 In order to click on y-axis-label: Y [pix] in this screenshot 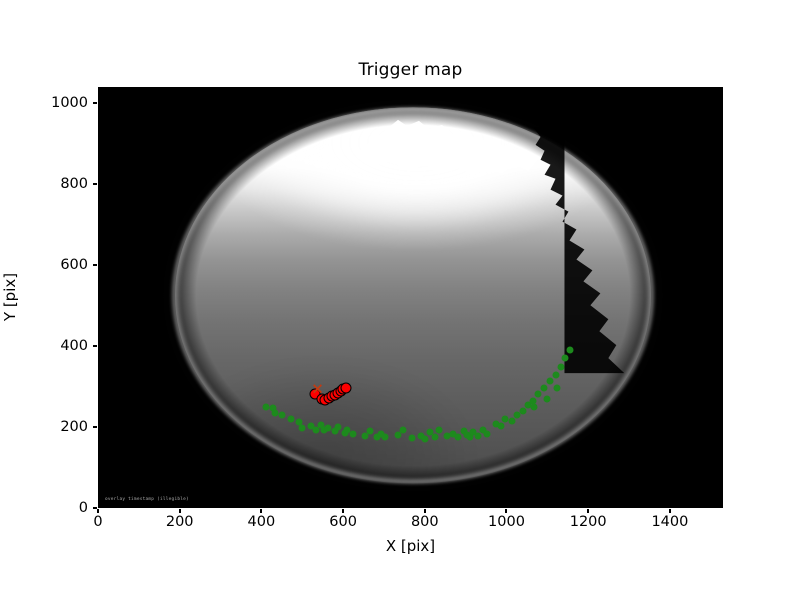, I will do `click(10, 297)`.